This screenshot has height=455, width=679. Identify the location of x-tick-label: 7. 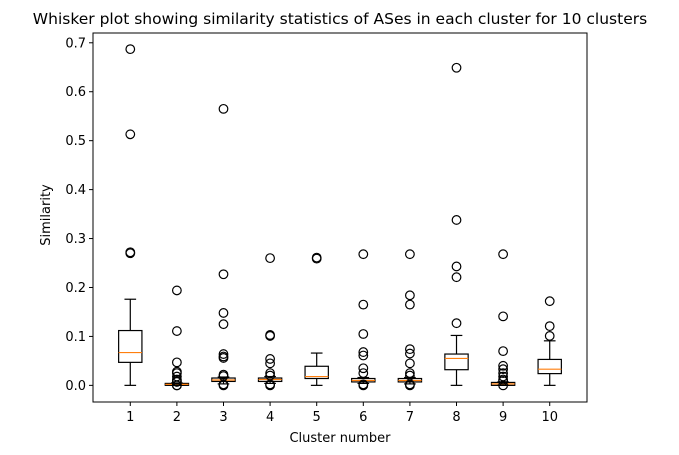
(410, 417).